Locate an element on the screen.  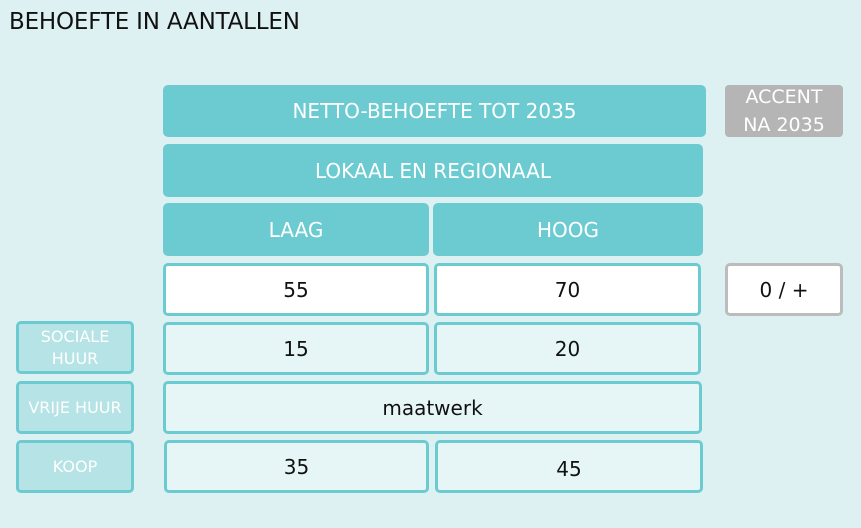
header-netto-behoefte: NETTO-BEHOEFTE TOT 2035 is located at coordinates (434, 111).